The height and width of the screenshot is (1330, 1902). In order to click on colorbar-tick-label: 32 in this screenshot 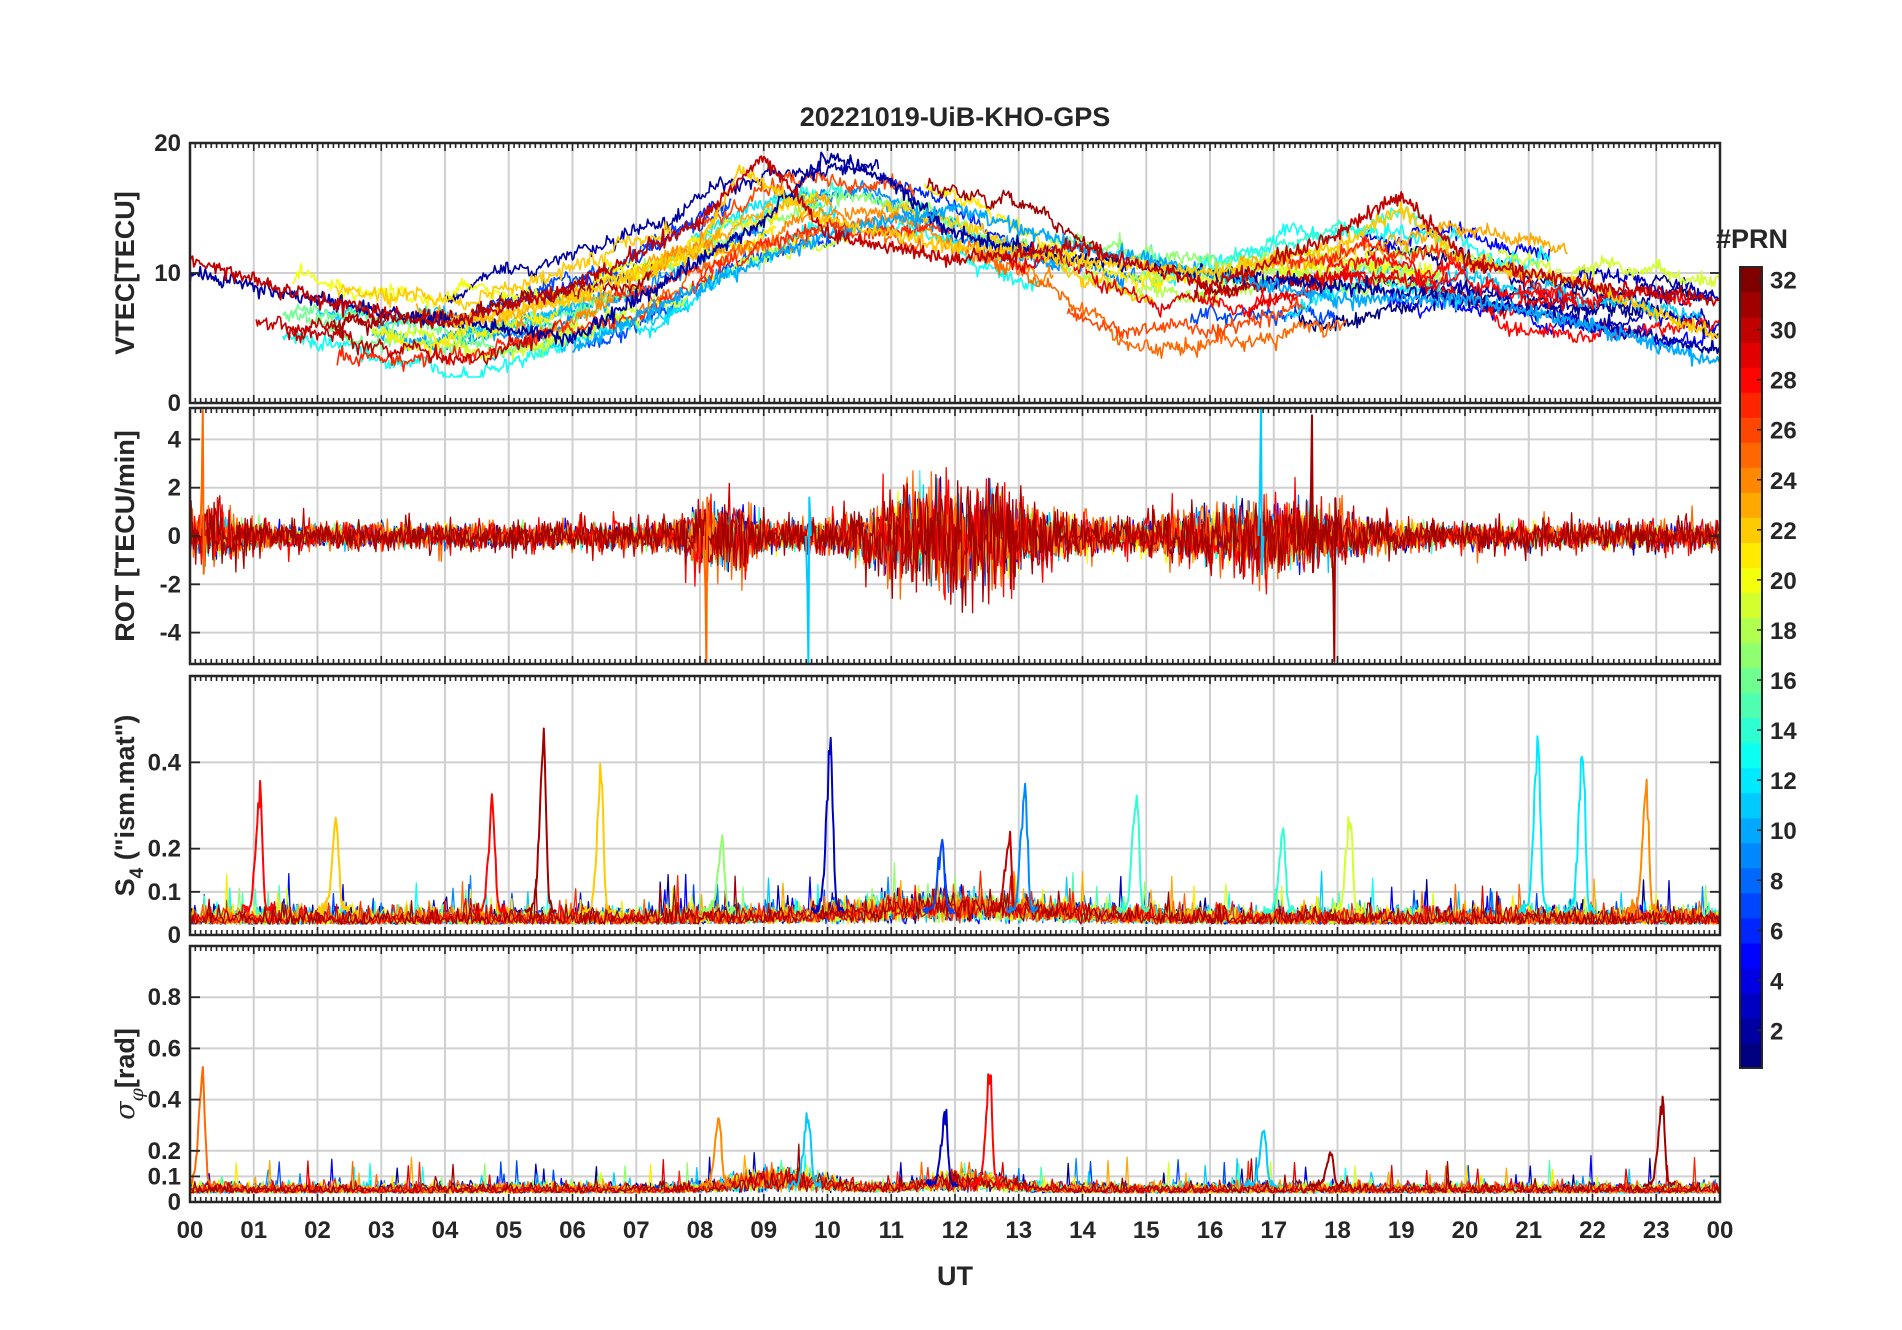, I will do `click(1783, 281)`.